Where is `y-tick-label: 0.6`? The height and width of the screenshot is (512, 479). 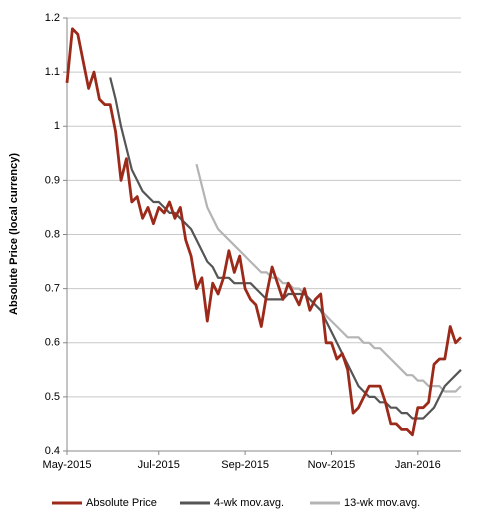
y-tick-label: 0.6 is located at coordinates (52, 343).